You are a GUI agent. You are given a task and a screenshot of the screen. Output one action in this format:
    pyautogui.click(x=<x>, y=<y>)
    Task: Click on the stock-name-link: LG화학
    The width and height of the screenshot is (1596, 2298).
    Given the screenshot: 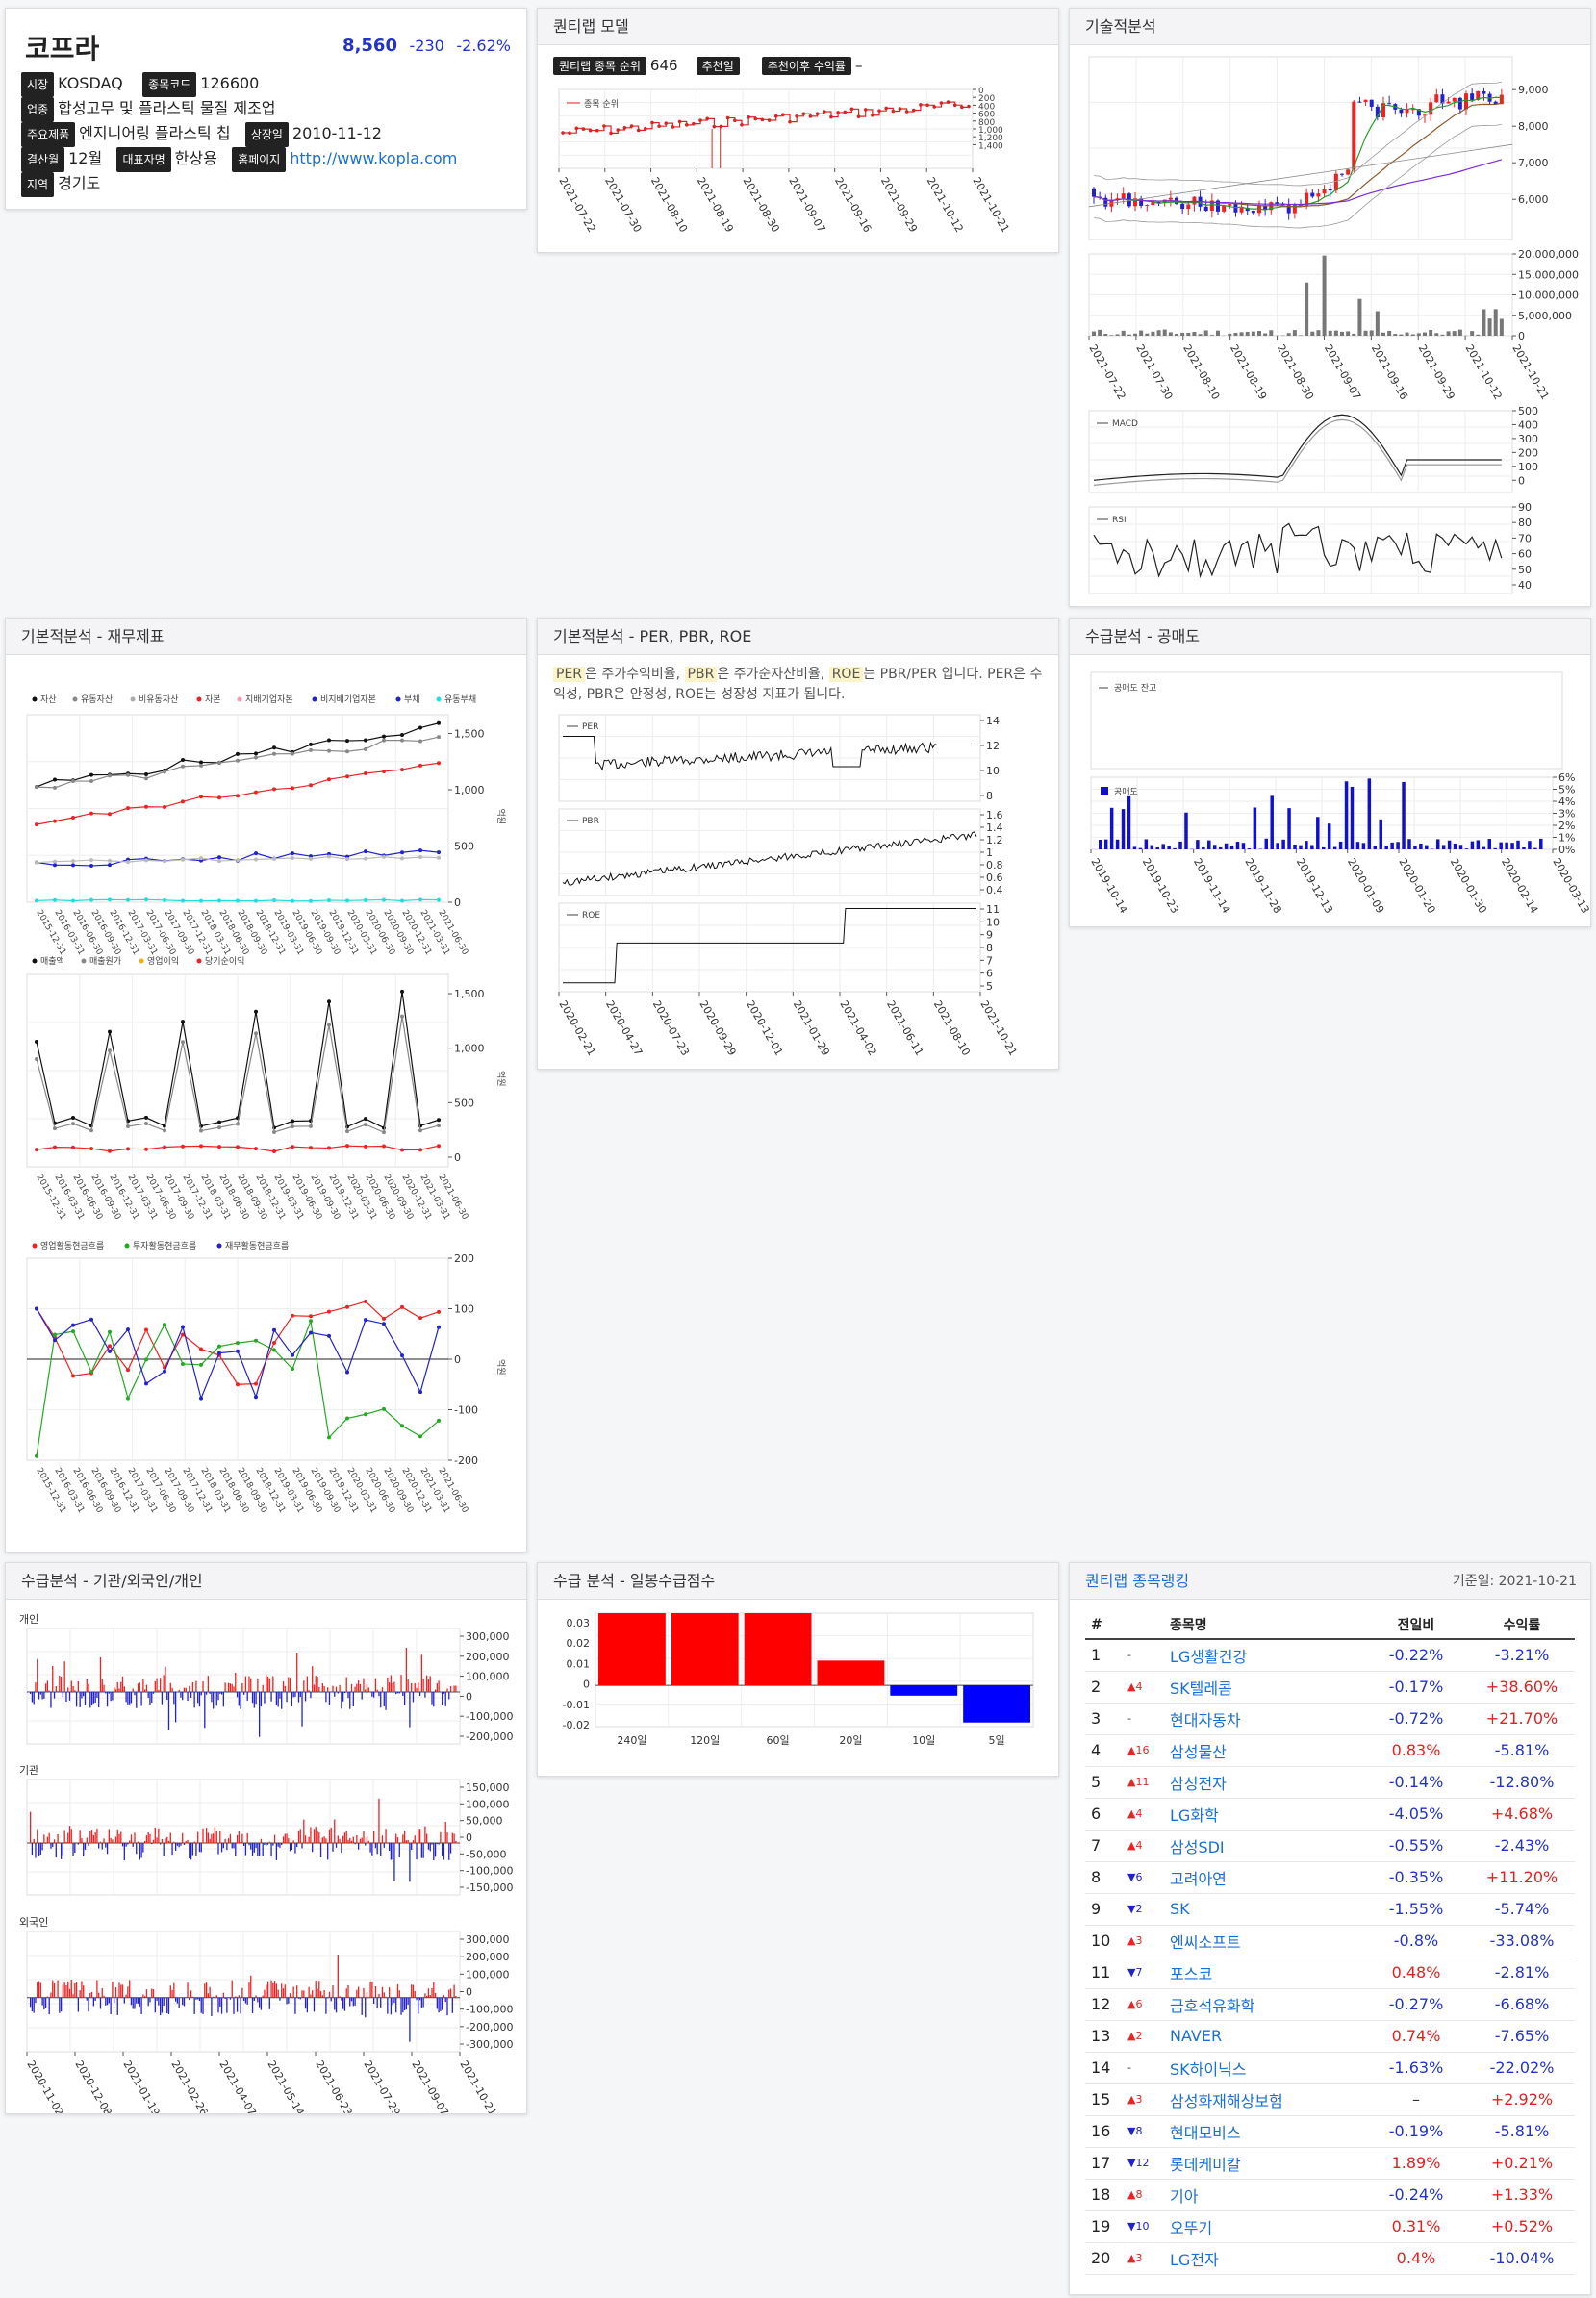 What is the action you would take?
    pyautogui.click(x=1263, y=1814)
    